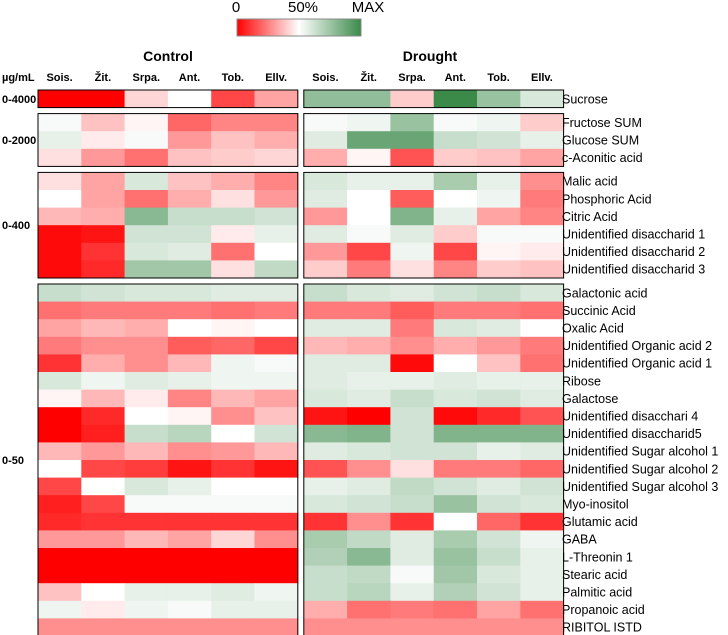  What do you see at coordinates (147, 78) in the screenshot?
I see `column-label-control-3: Srpa.` at bounding box center [147, 78].